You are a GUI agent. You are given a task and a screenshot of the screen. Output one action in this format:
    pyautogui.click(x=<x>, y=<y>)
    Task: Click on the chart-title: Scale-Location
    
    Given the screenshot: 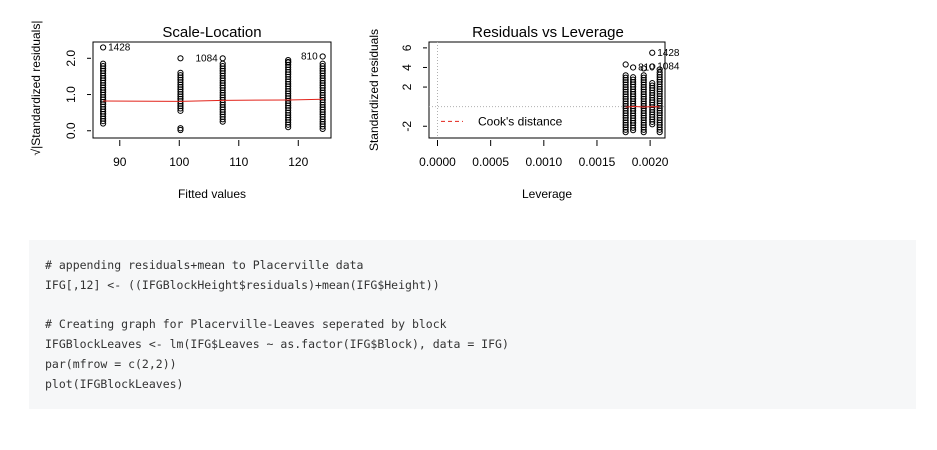 What is the action you would take?
    pyautogui.click(x=211, y=32)
    